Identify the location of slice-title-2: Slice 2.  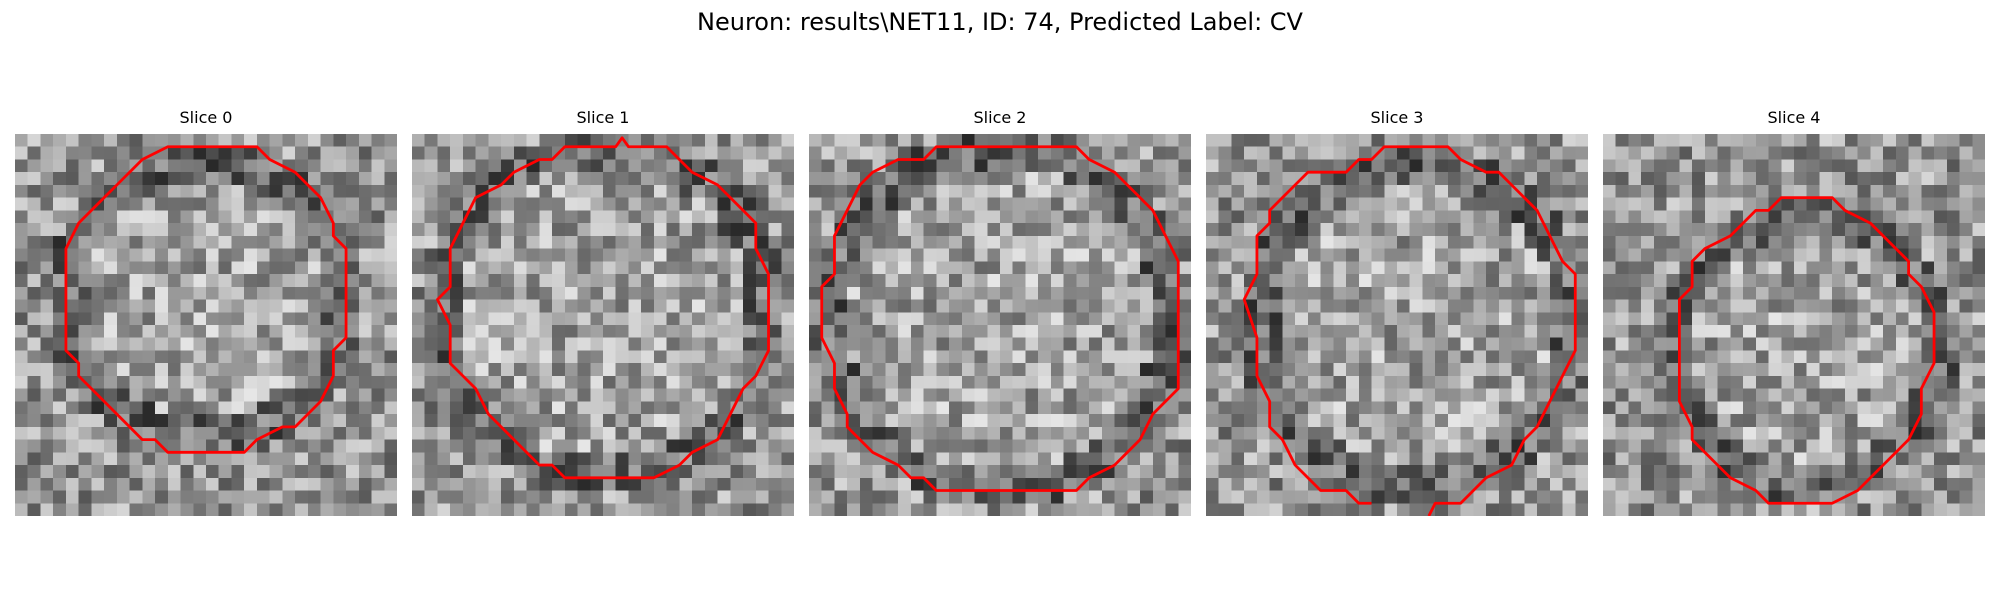
(1000, 117).